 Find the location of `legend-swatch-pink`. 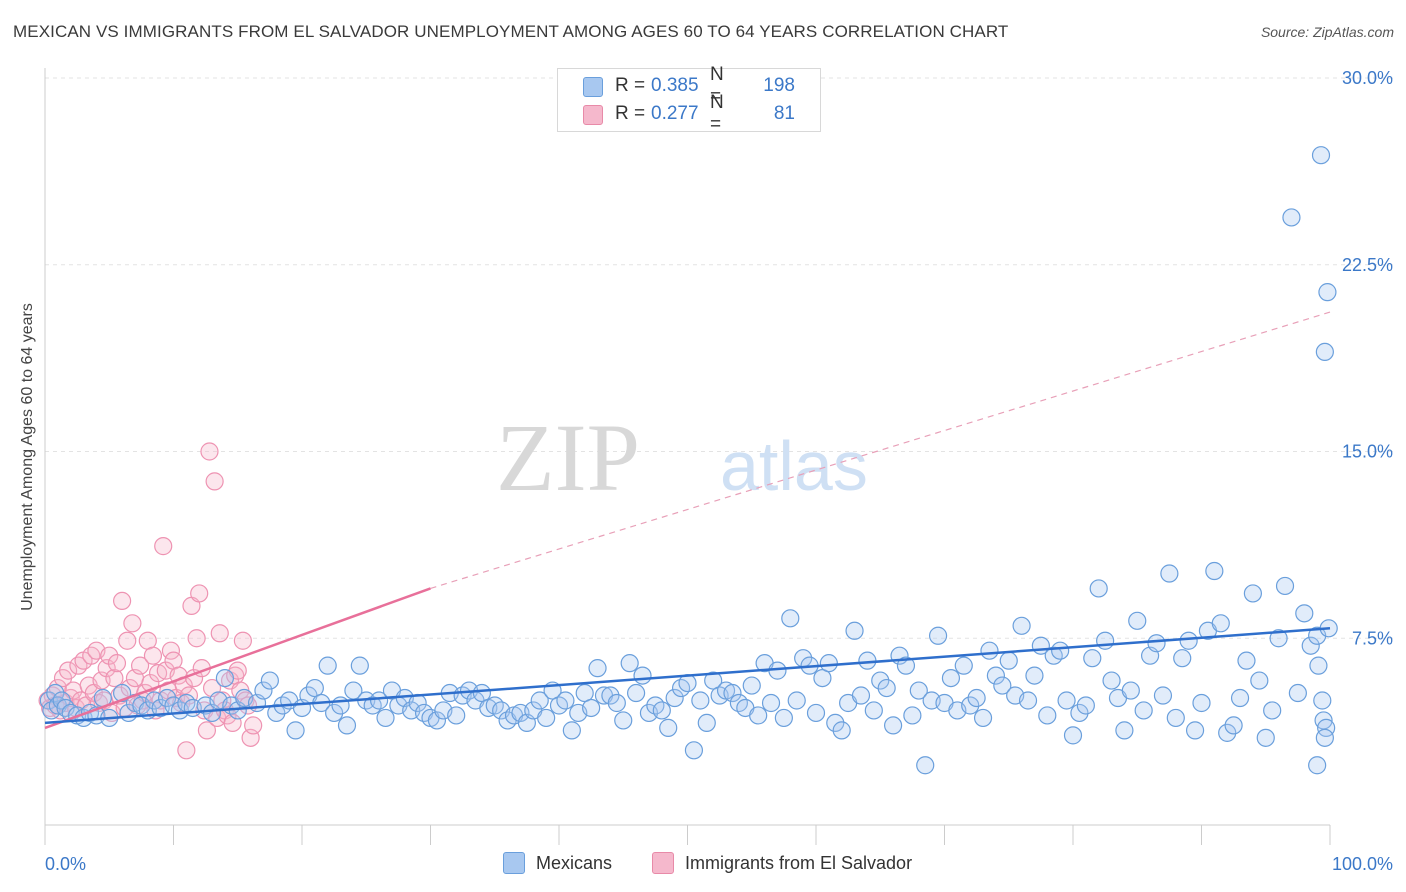

legend-swatch-pink is located at coordinates (593, 115).